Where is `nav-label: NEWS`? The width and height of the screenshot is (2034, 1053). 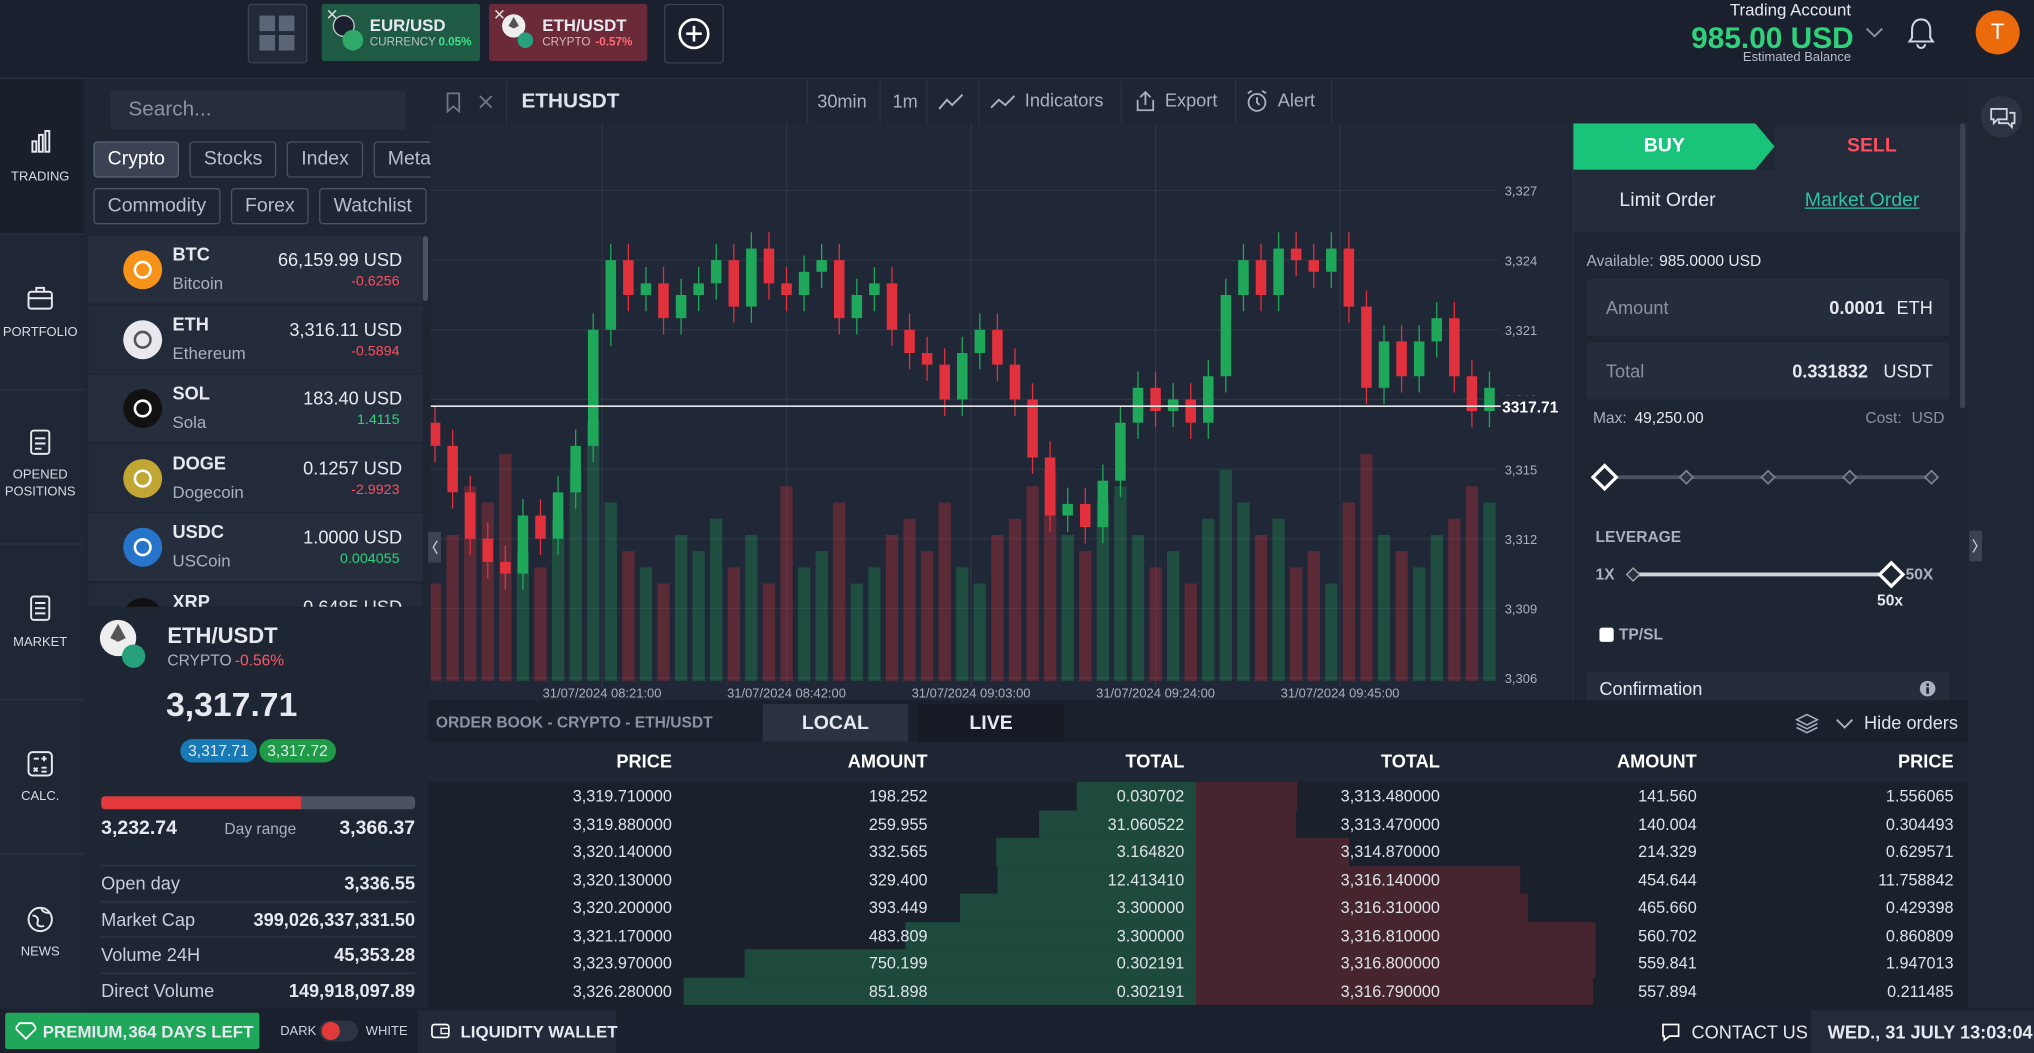 nav-label: NEWS is located at coordinates (40, 951).